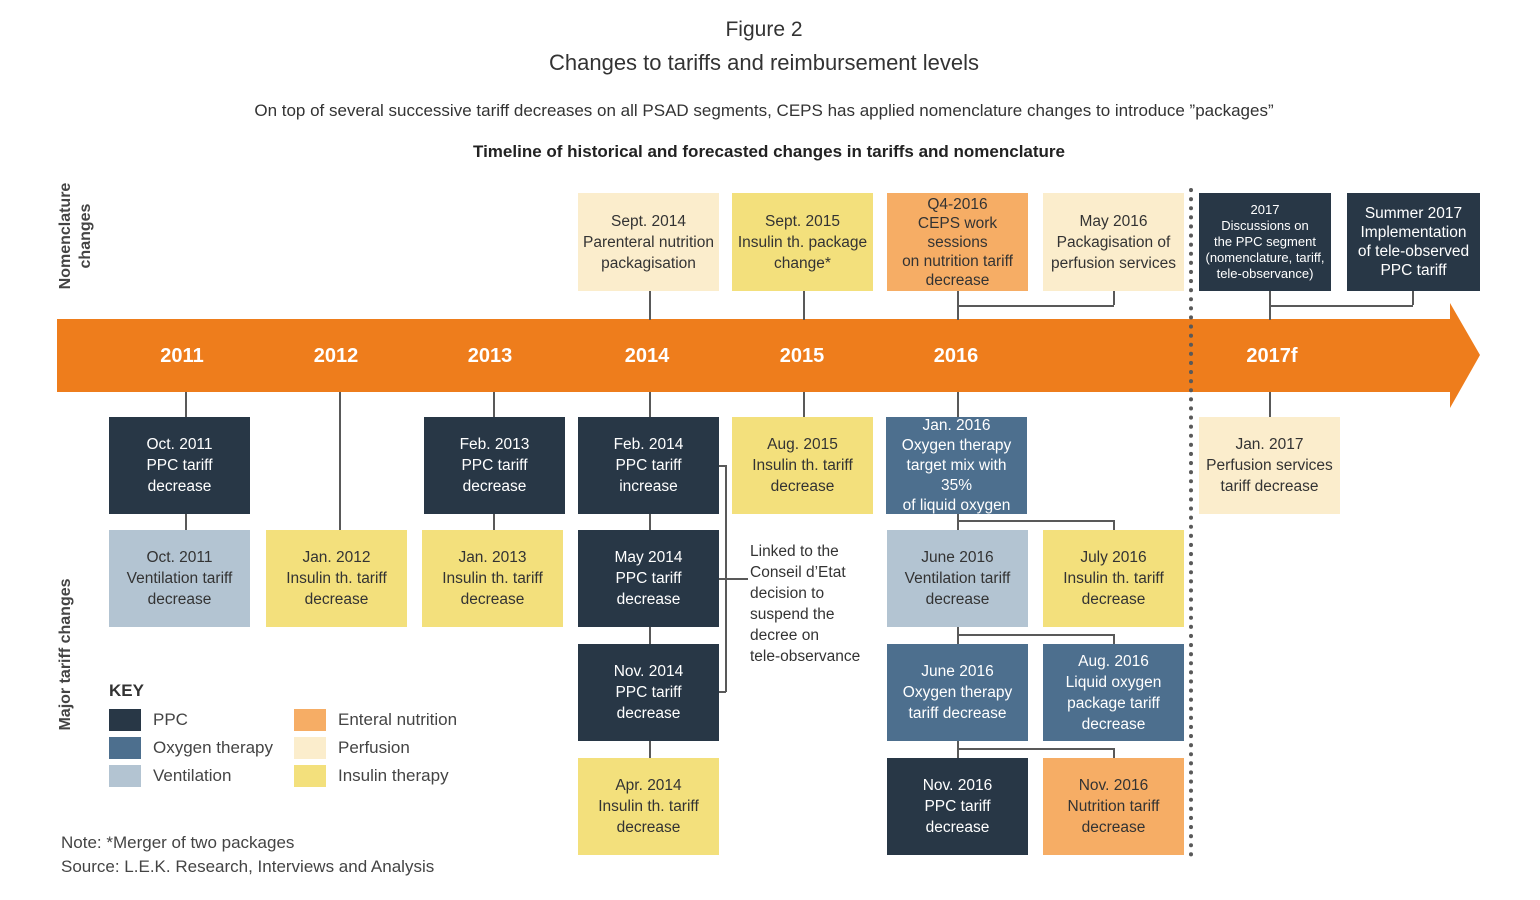  I want to click on key-label: Insulin therapy, so click(393, 775).